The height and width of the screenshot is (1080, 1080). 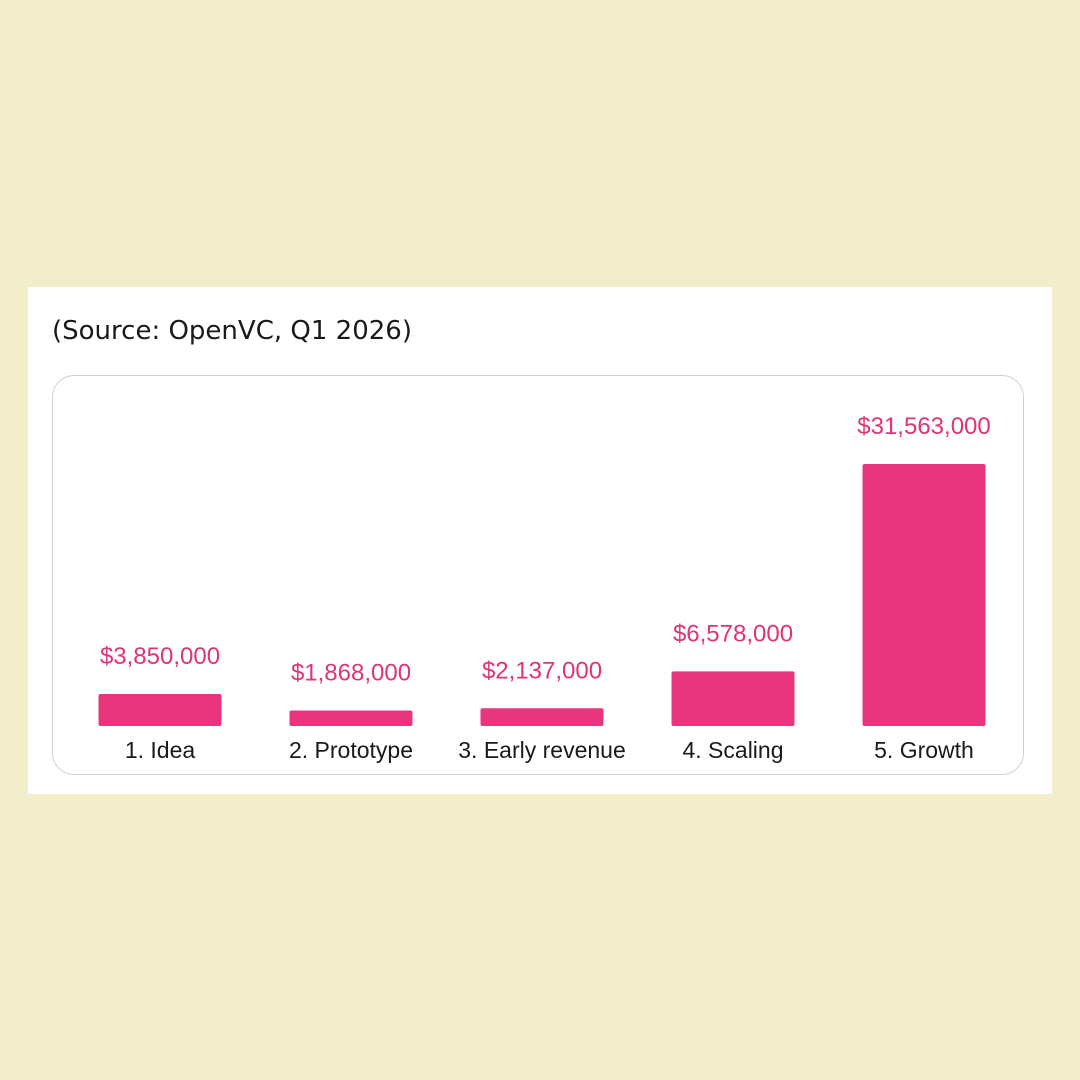 I want to click on source-caption: (Source: OpenVC, Q1 2026), so click(x=232, y=331).